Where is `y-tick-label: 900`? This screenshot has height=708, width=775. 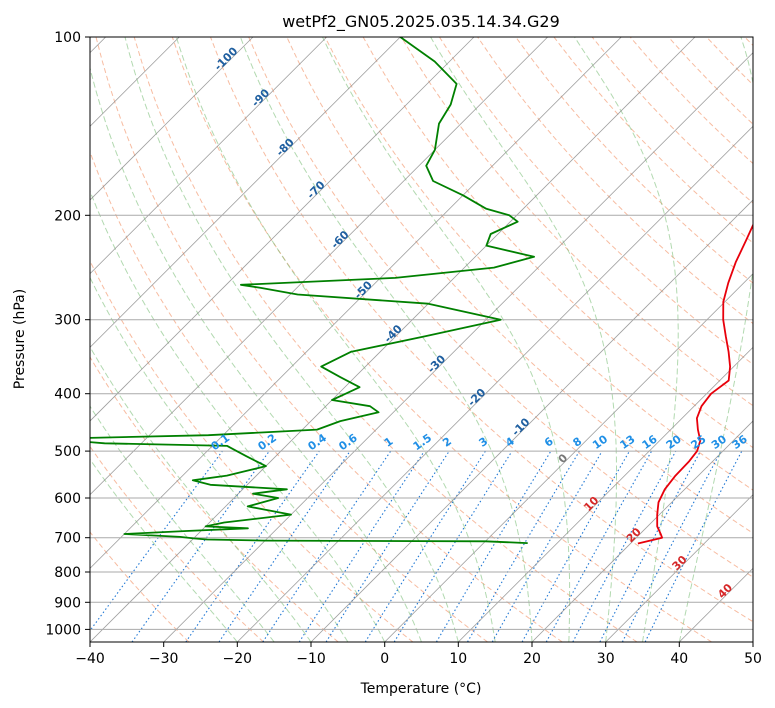 y-tick-label: 900 is located at coordinates (67, 603).